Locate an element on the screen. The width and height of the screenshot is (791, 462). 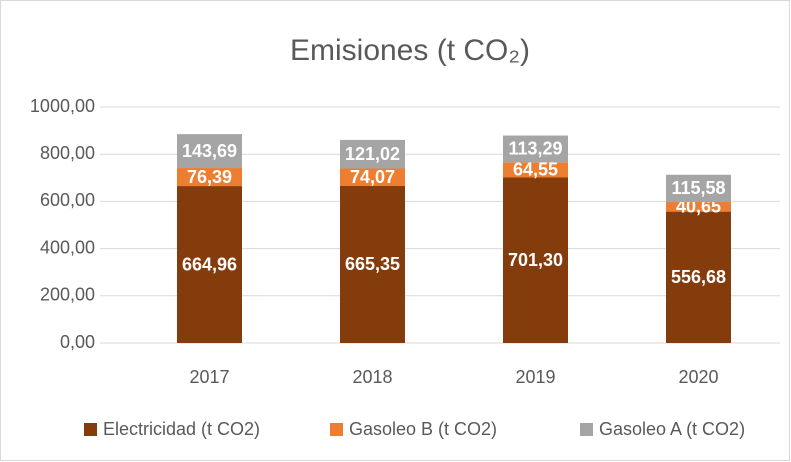
x-tick-label: 2018 is located at coordinates (372, 377).